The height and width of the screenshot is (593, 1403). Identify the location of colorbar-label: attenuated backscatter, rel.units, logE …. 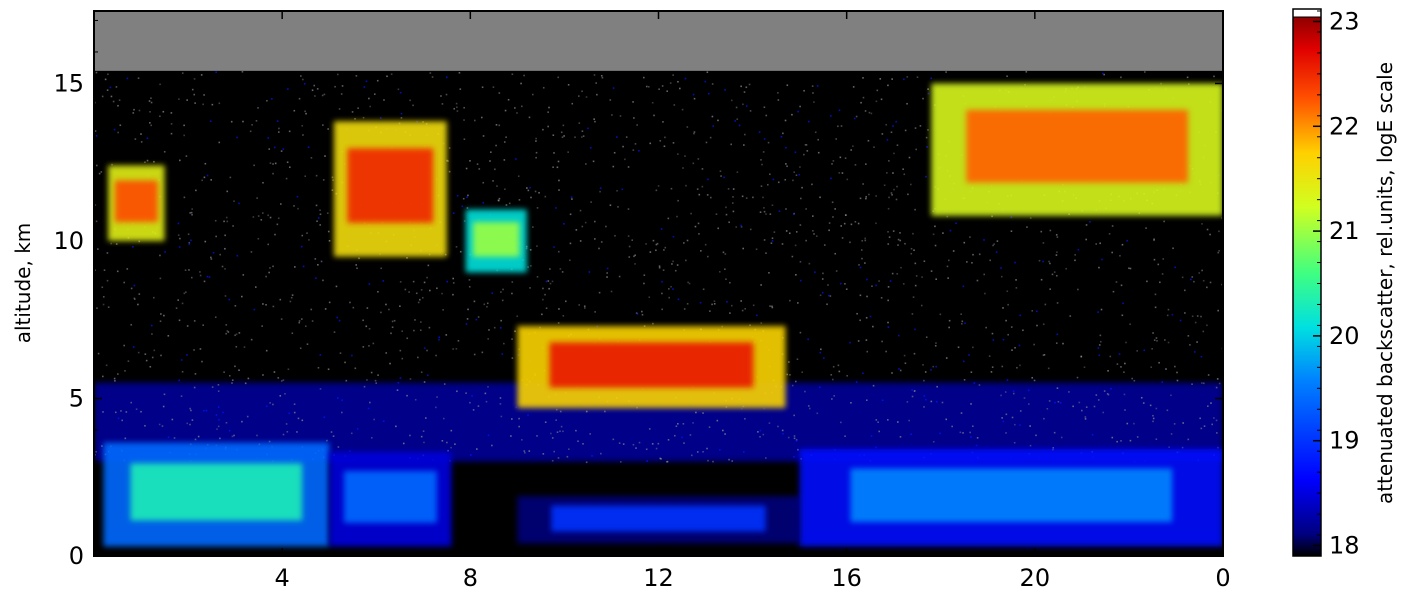
(1385, 283).